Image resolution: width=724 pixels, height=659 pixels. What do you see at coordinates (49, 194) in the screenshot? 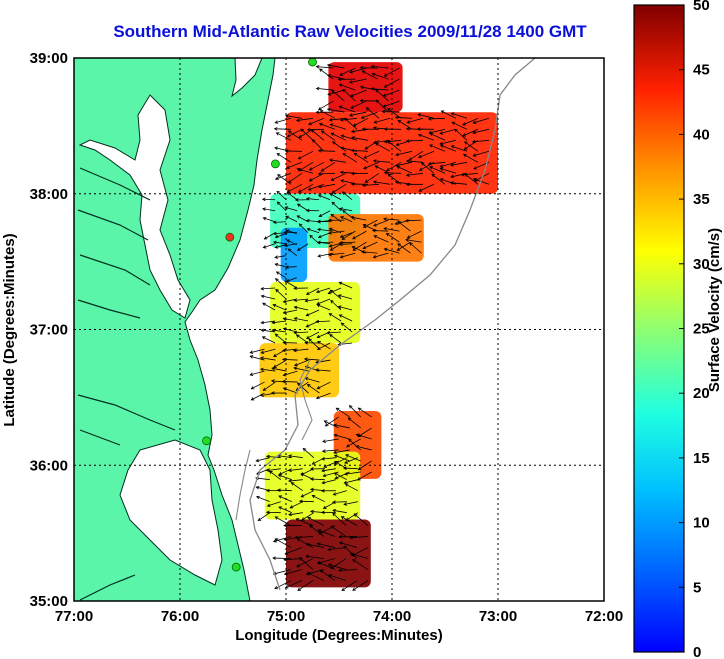
I see `y-tick-label: 38:00` at bounding box center [49, 194].